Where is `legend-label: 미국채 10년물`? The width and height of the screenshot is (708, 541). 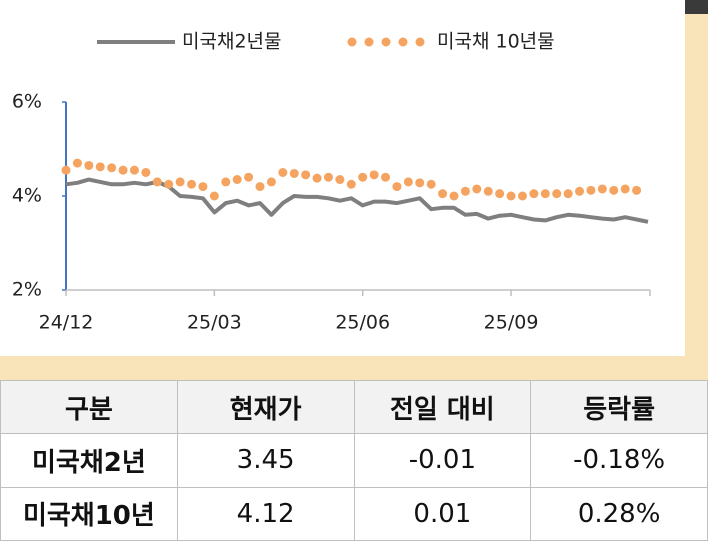
legend-label: 미국채 10년물 is located at coordinates (496, 42).